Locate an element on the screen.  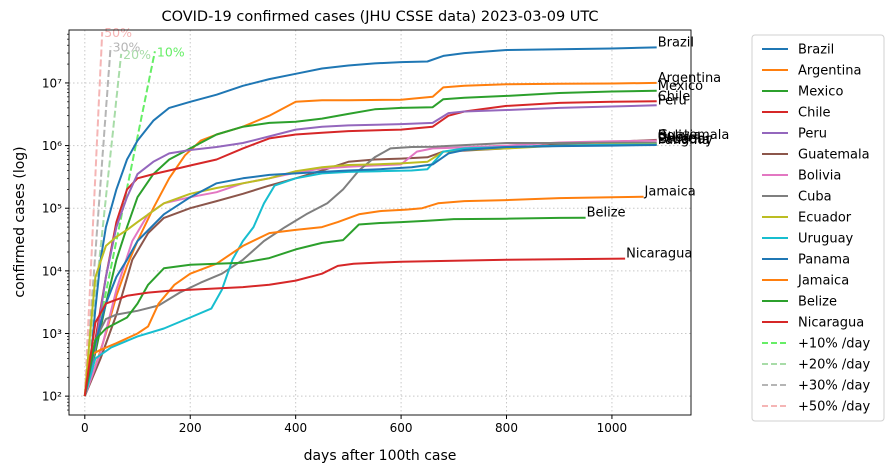
x-tick-label: 400 is located at coordinates (295, 428).